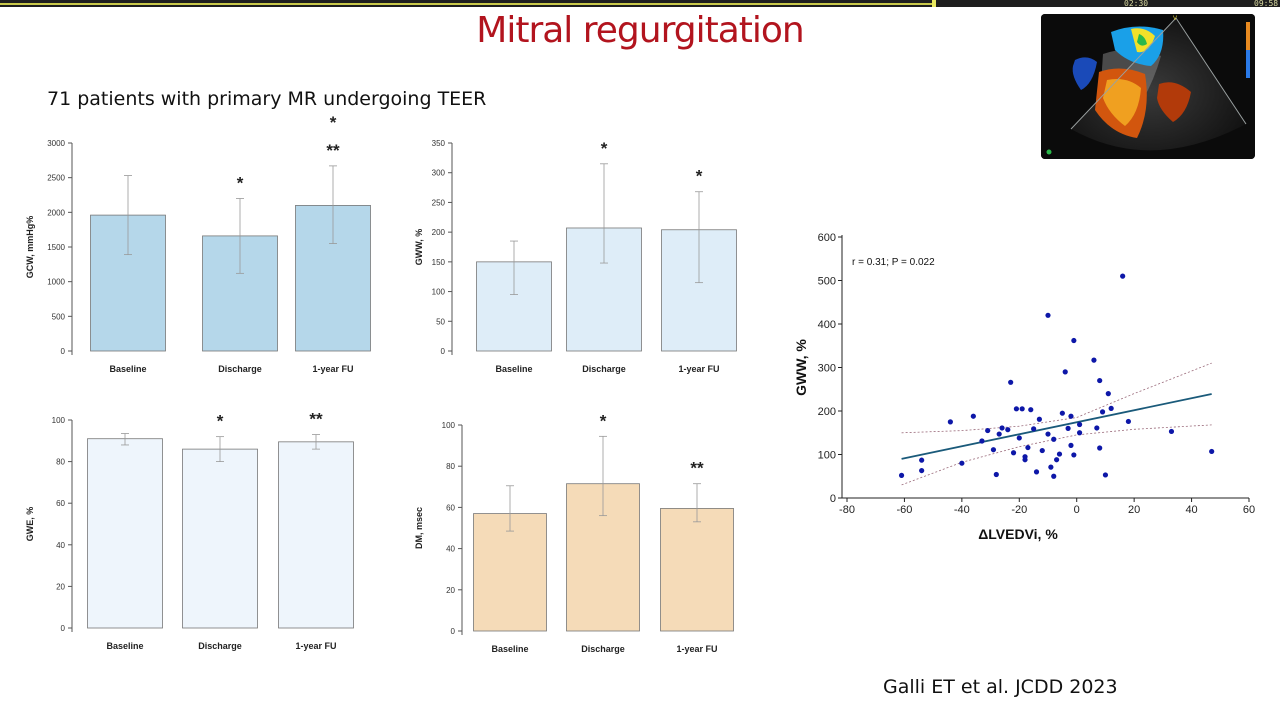 The image size is (1280, 720). I want to click on y-tick-label: 1500, so click(56, 247).